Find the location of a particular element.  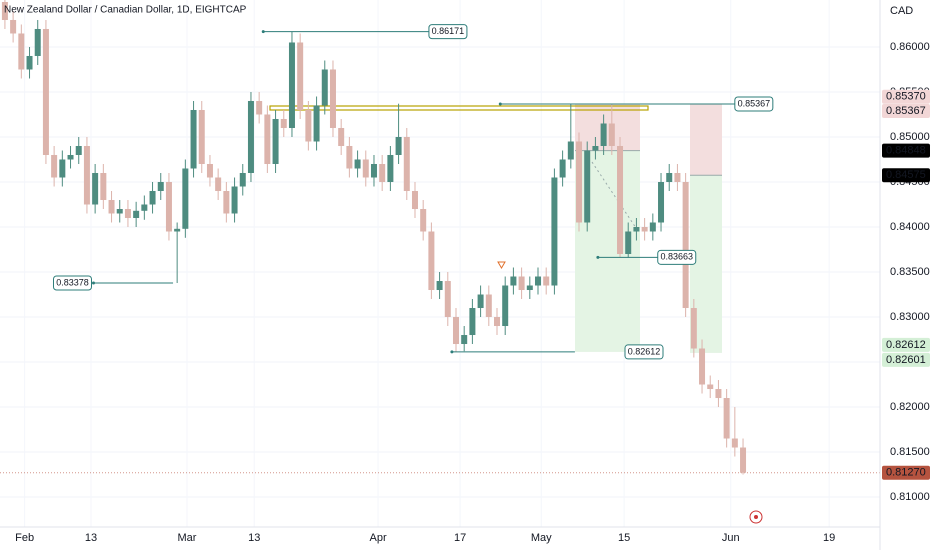

x-tick-label: 15 is located at coordinates (624, 538).